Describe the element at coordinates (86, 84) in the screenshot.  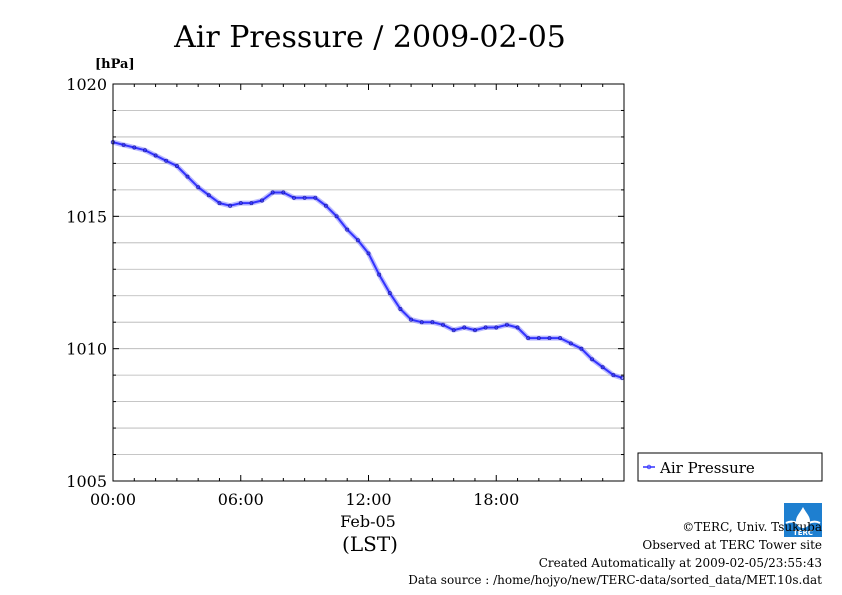
I see `y-tick-label: 1020` at that location.